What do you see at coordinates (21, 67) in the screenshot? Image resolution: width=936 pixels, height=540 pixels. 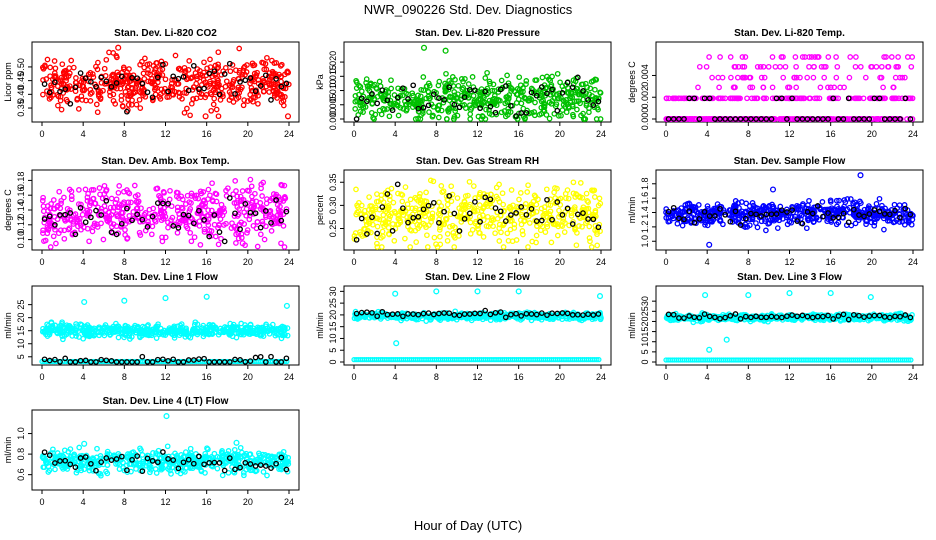 I see `y-tick-label: 0.50` at bounding box center [21, 67].